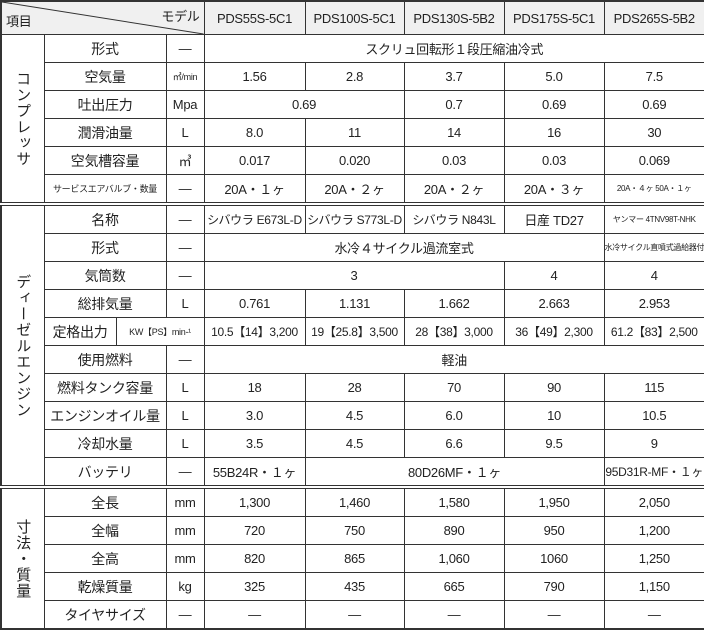 The image size is (704, 640). Describe the element at coordinates (105, 189) in the screenshot. I see `item-label: サービスエアバルブ・数量` at that location.